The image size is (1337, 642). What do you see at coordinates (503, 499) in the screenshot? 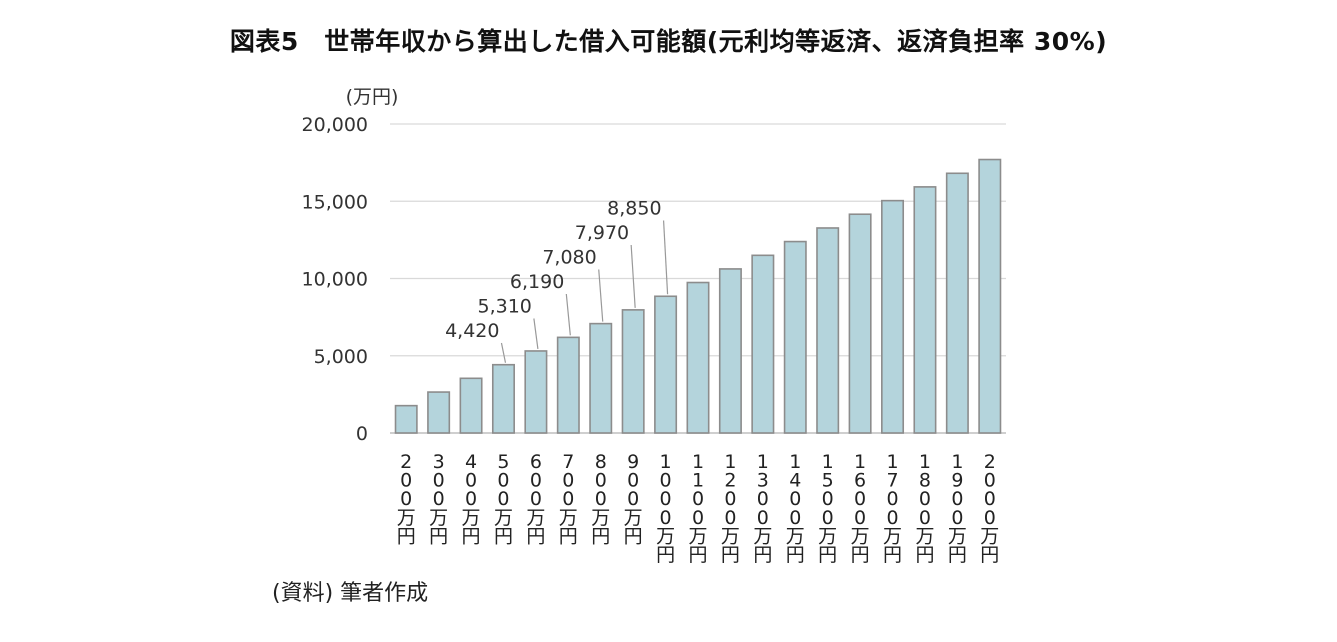
I see `x-tick-label: 5 0 0 万円` at bounding box center [503, 499].